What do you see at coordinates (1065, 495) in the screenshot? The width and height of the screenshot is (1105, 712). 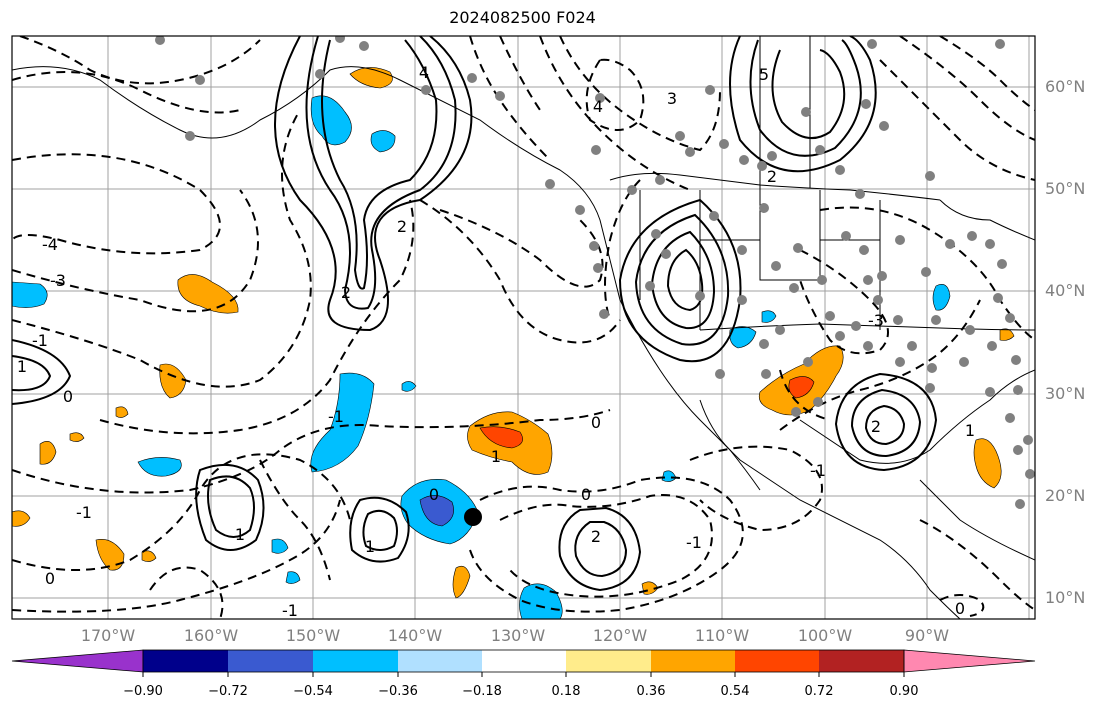 I see `lat-label: 20°N` at bounding box center [1065, 495].